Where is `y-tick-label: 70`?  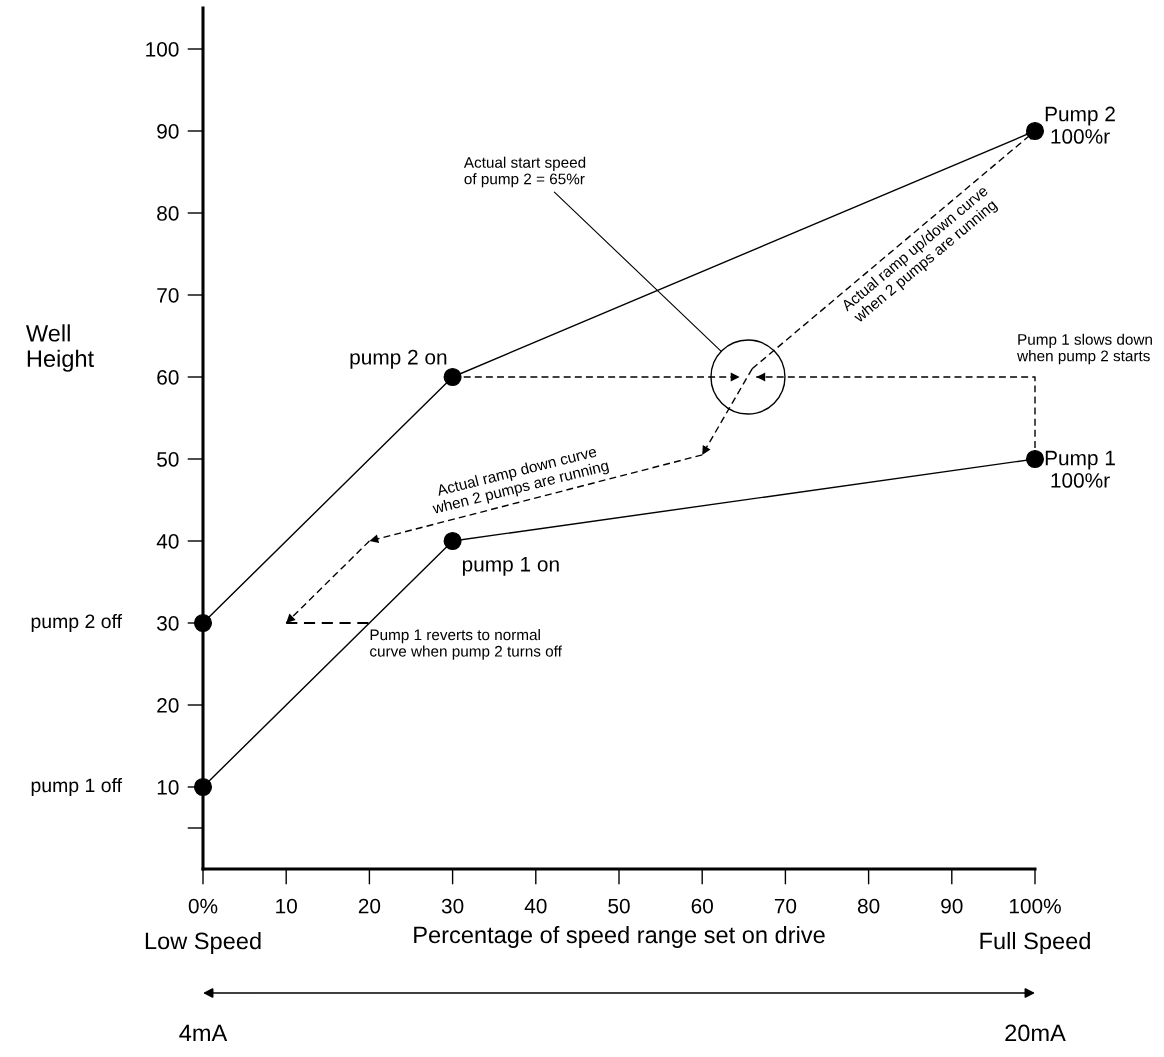 y-tick-label: 70 is located at coordinates (168, 295).